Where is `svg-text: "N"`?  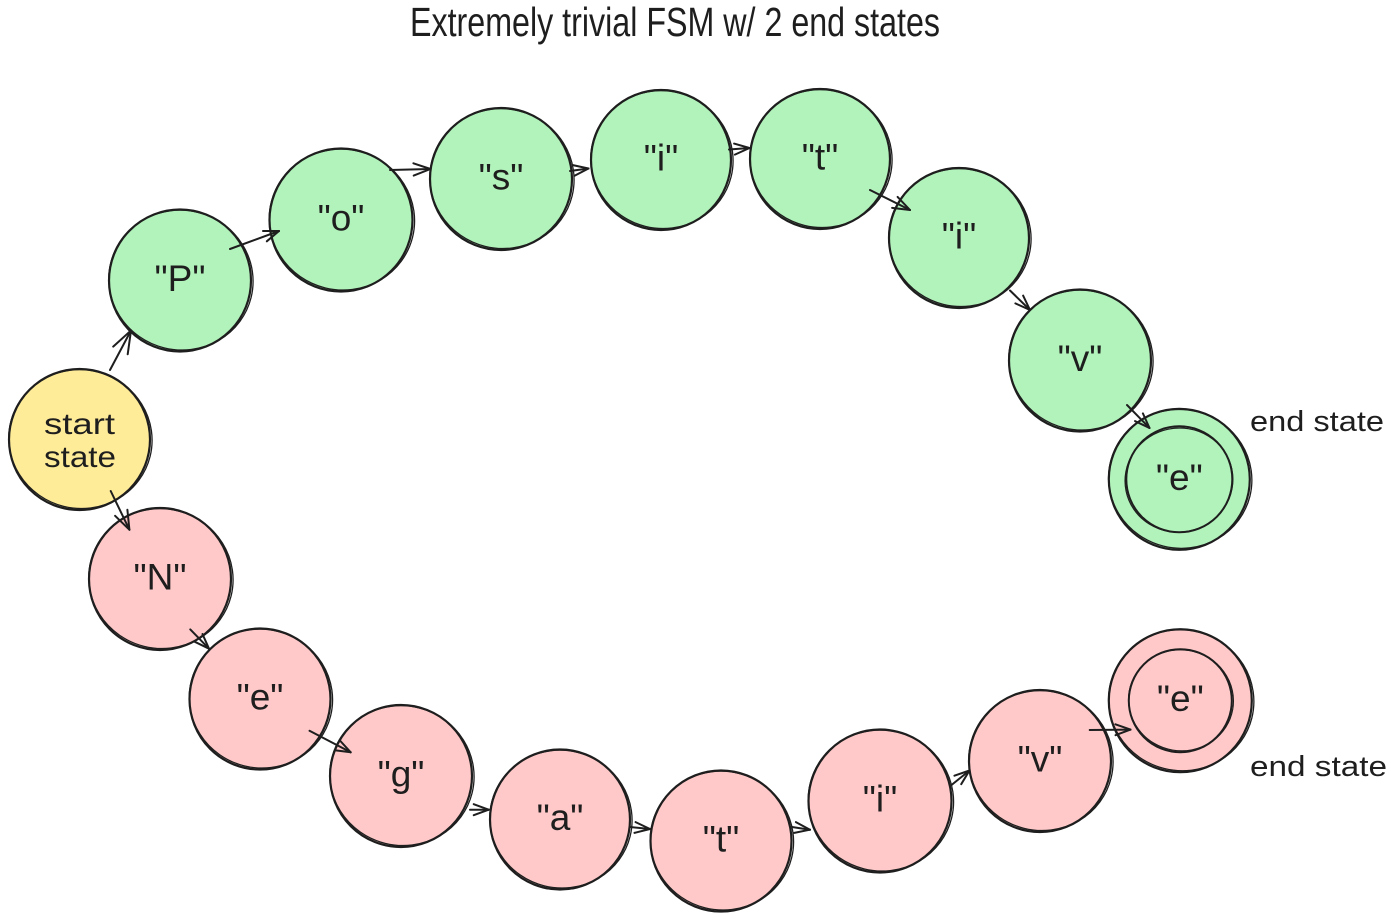
svg-text: "N" is located at coordinates (160, 577).